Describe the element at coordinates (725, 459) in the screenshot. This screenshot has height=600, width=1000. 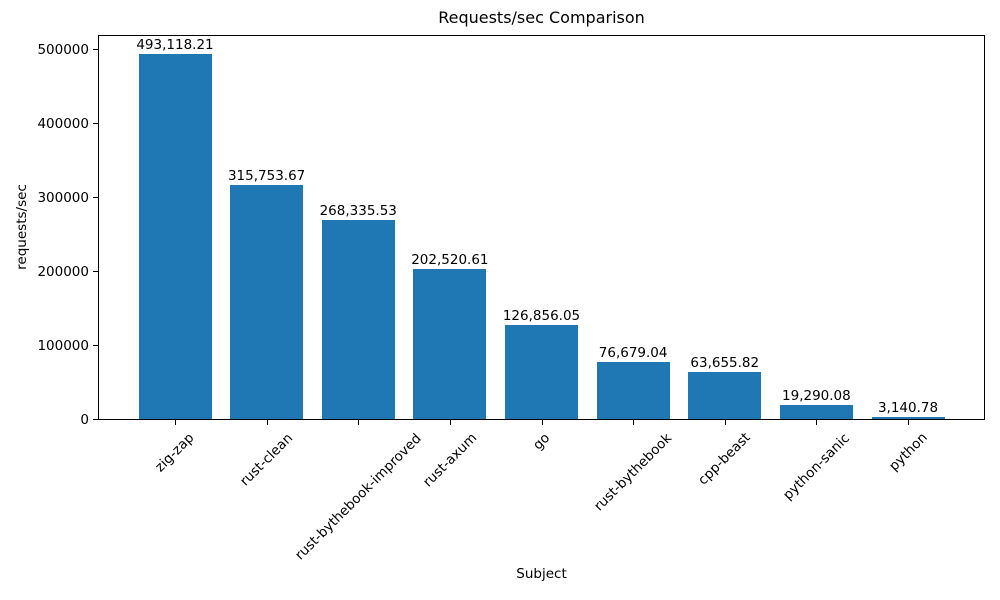
I see `x-tick-label-cpp-beast: cpp-beast` at that location.